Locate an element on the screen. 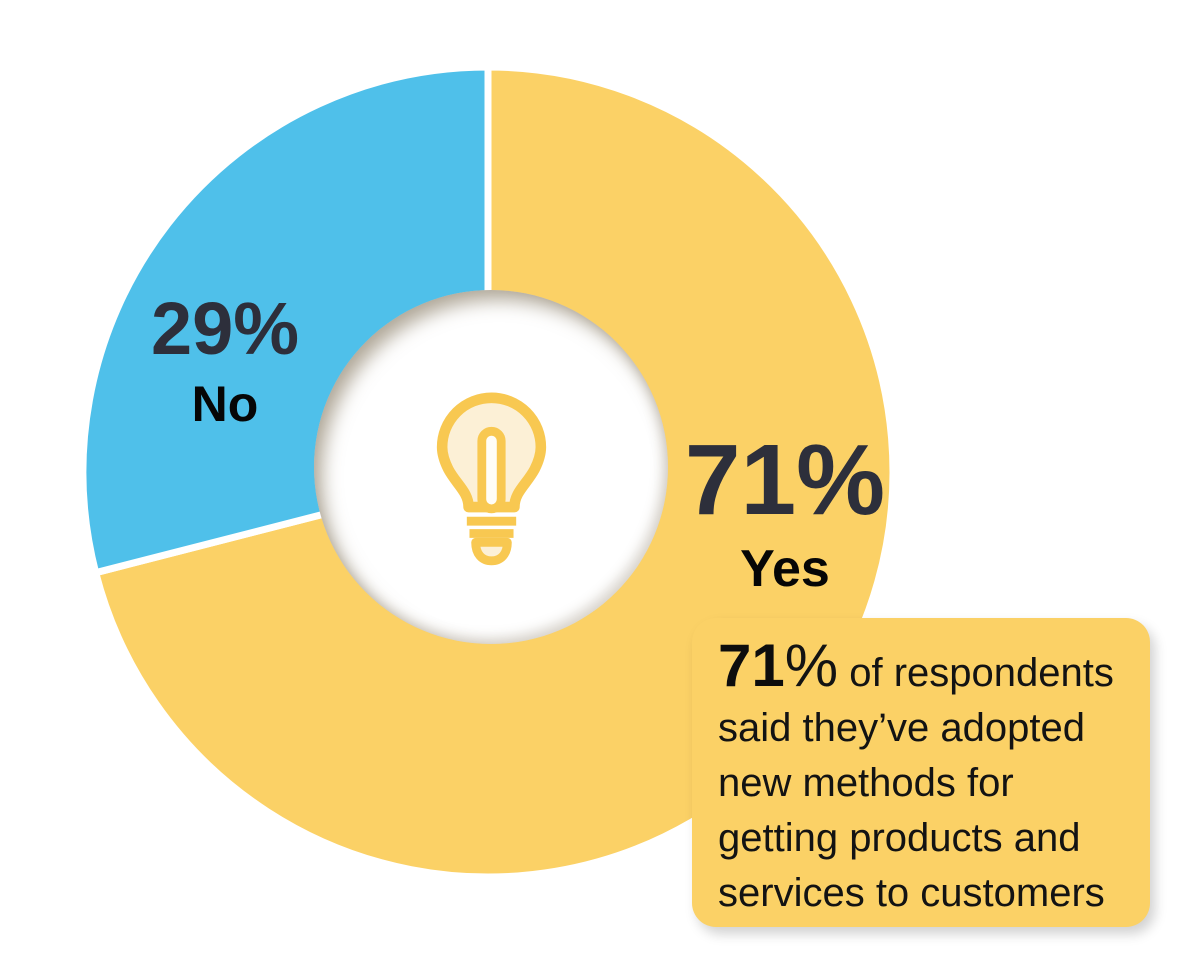  slice-label-no: 29% No is located at coordinates (225, 359).